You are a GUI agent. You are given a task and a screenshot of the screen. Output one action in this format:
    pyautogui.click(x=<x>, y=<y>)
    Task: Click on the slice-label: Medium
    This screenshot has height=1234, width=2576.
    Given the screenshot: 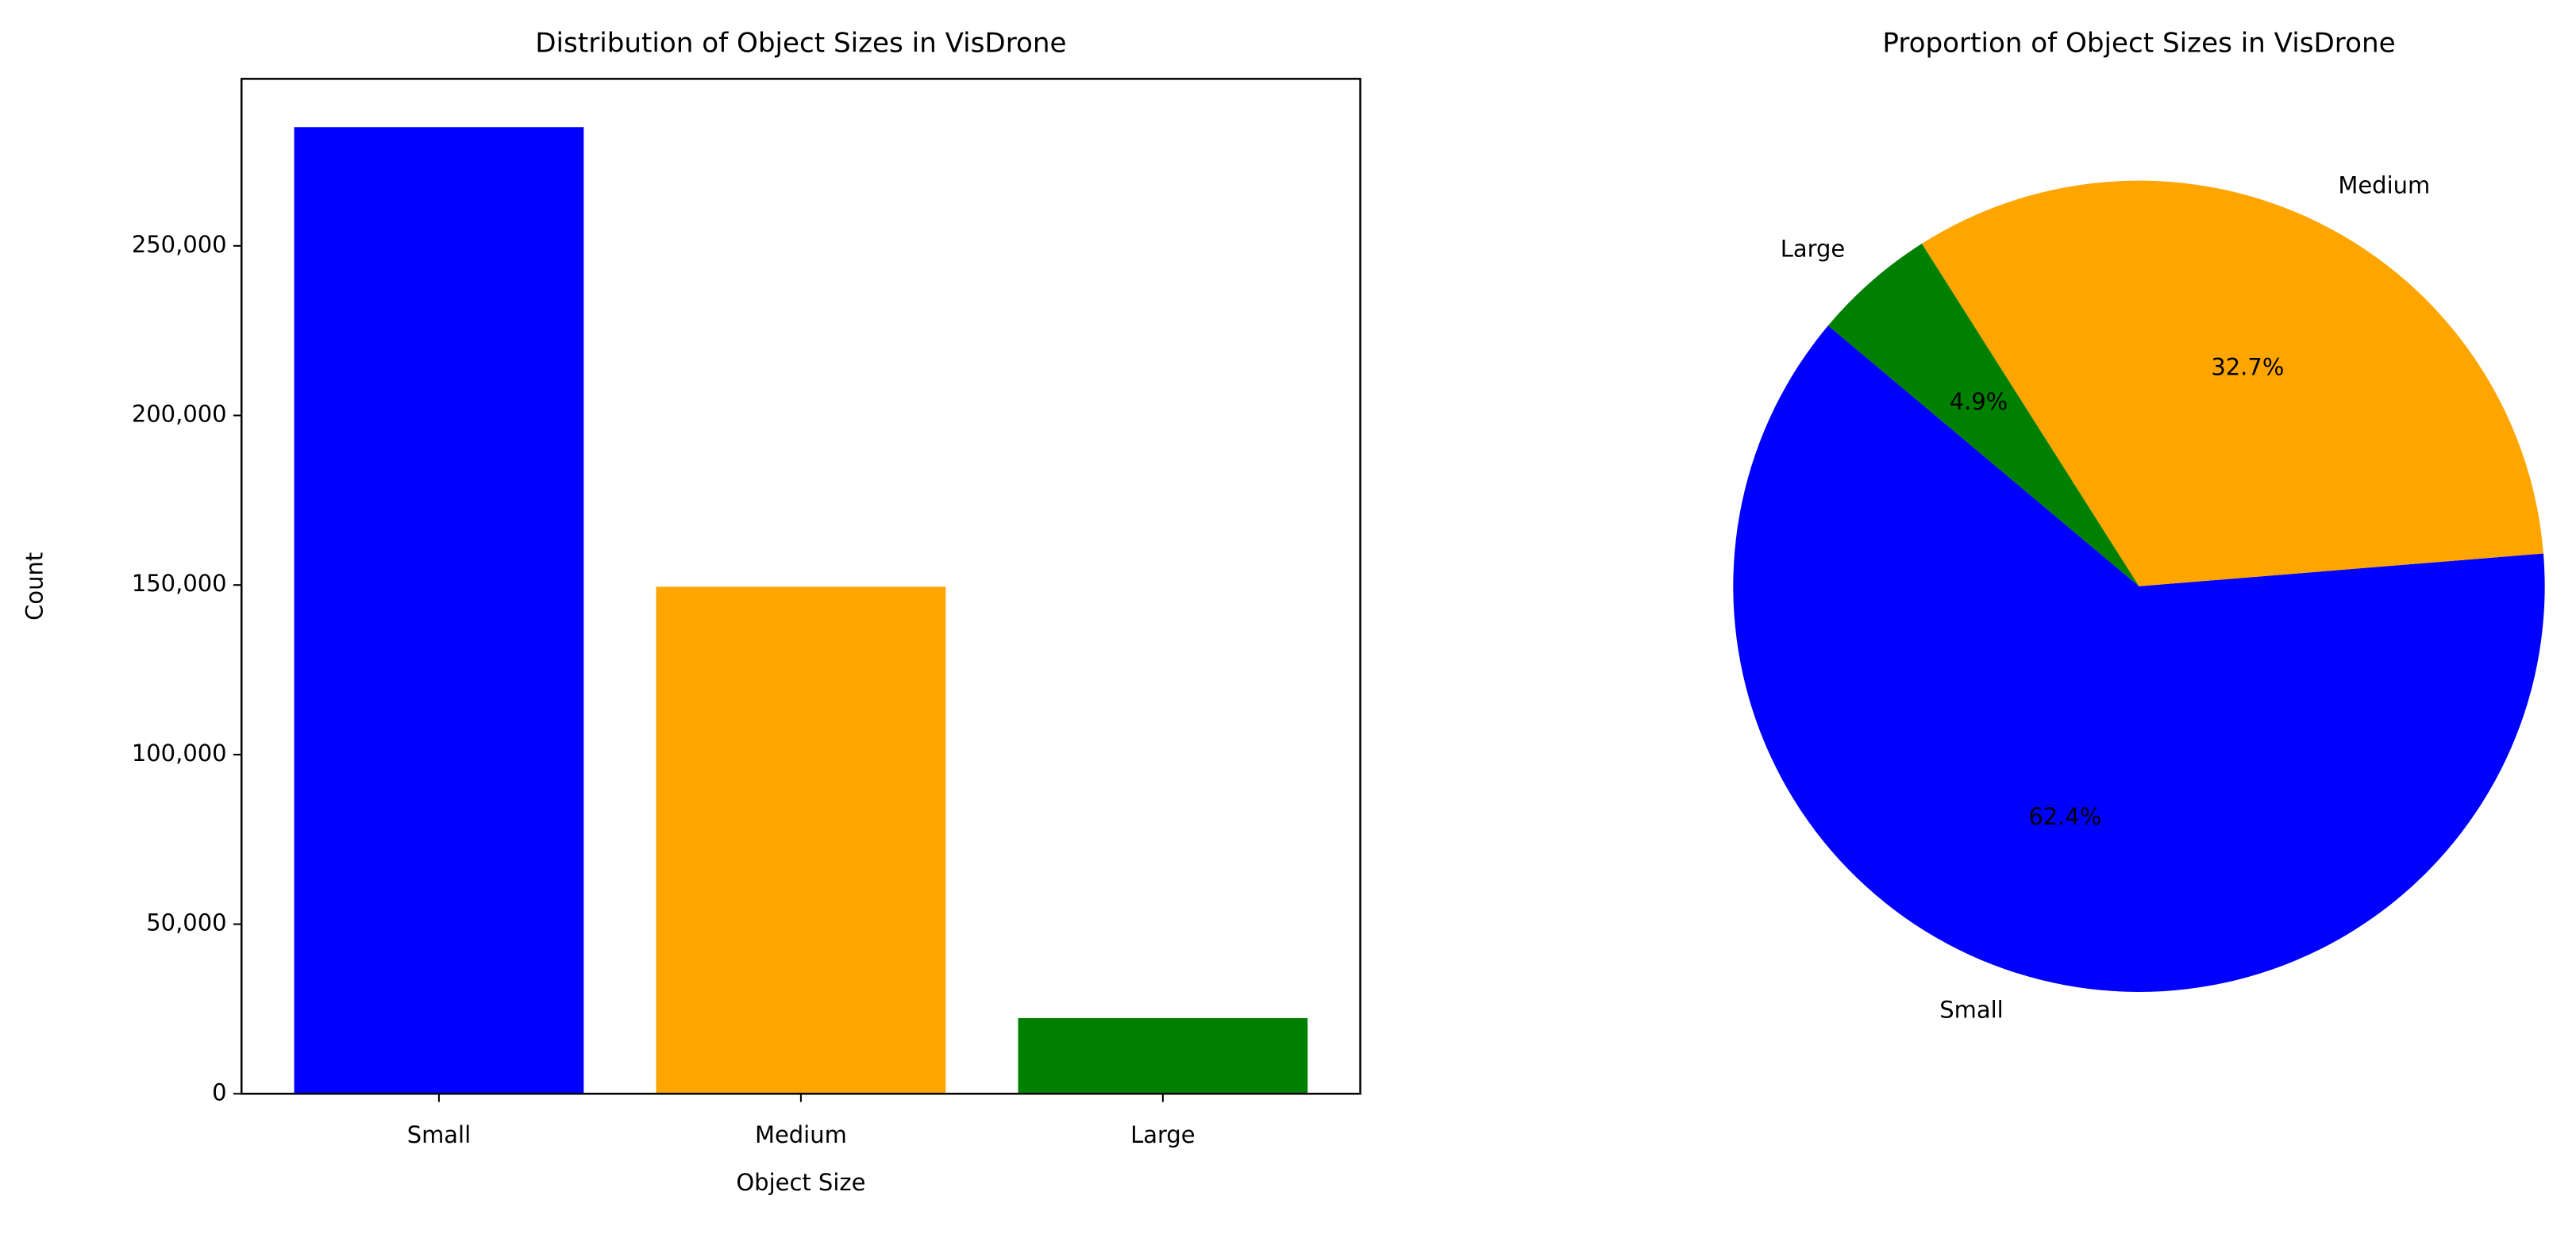 What is the action you would take?
    pyautogui.click(x=2384, y=185)
    